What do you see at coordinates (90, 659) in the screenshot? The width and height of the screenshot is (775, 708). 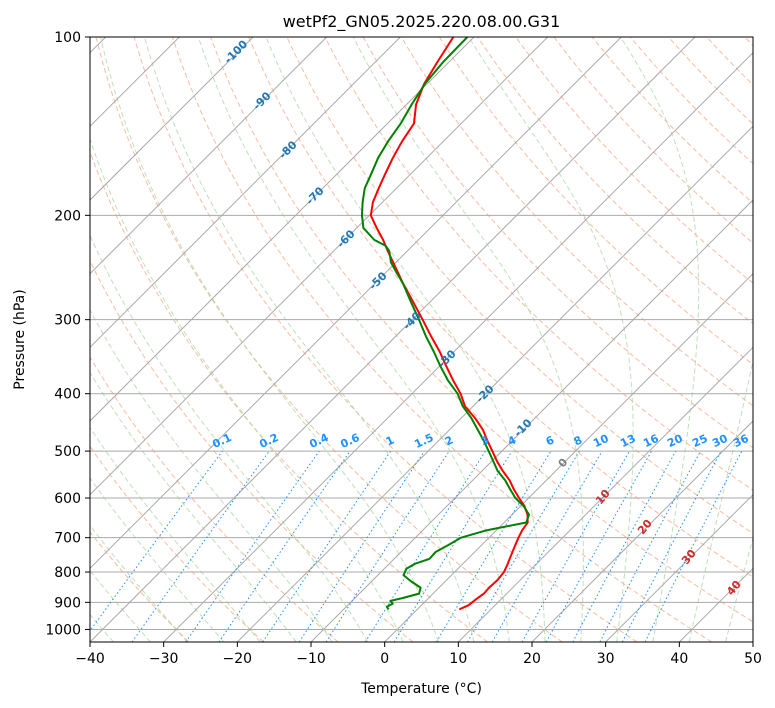 I see `x-tick-label: −40` at bounding box center [90, 659].